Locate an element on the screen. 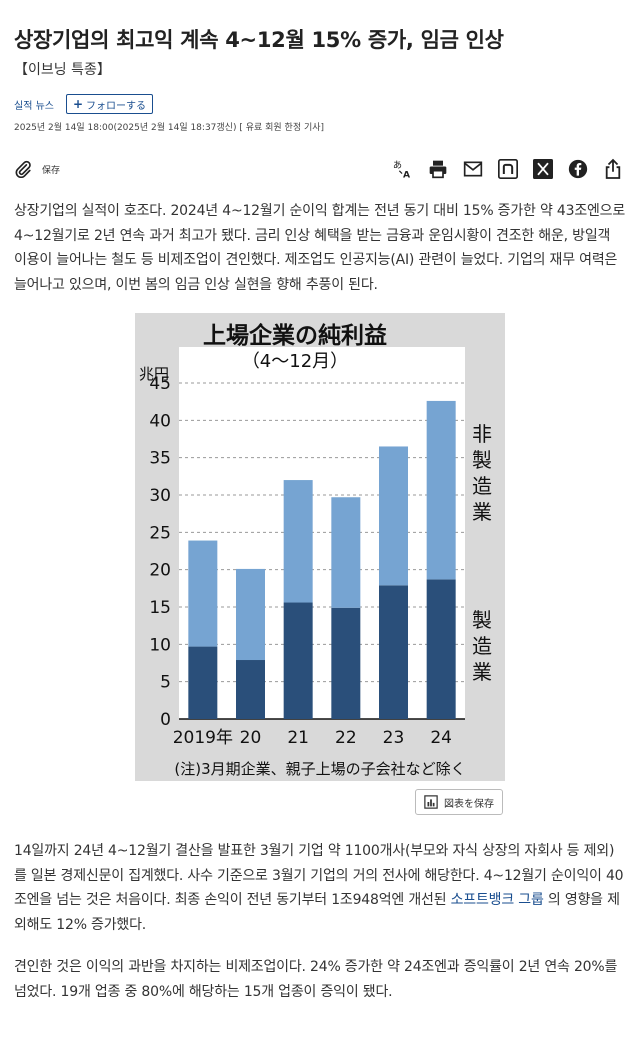 This screenshot has width=640, height=1064. article-toolbar: 保存 あ A is located at coordinates (320, 169).